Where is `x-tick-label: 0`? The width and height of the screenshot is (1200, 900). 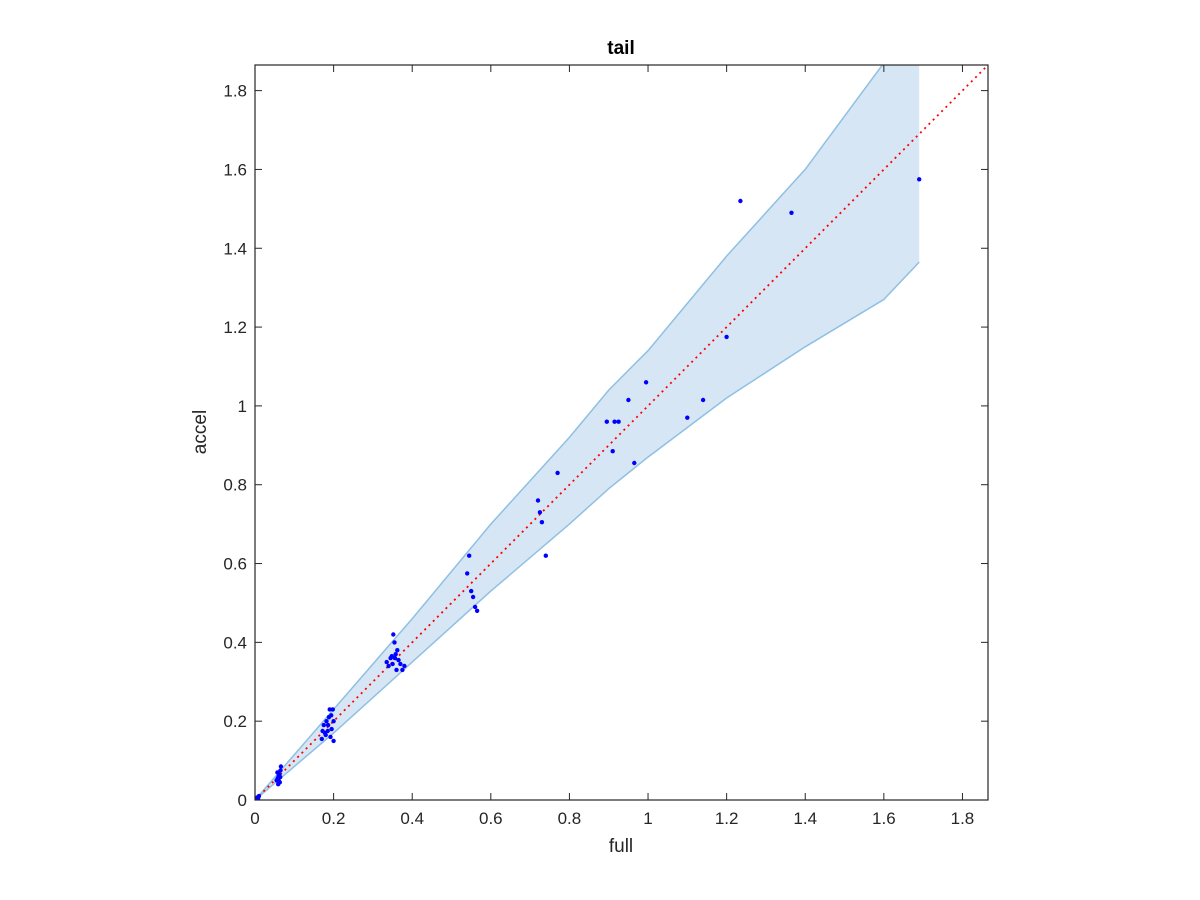 x-tick-label: 0 is located at coordinates (254, 818).